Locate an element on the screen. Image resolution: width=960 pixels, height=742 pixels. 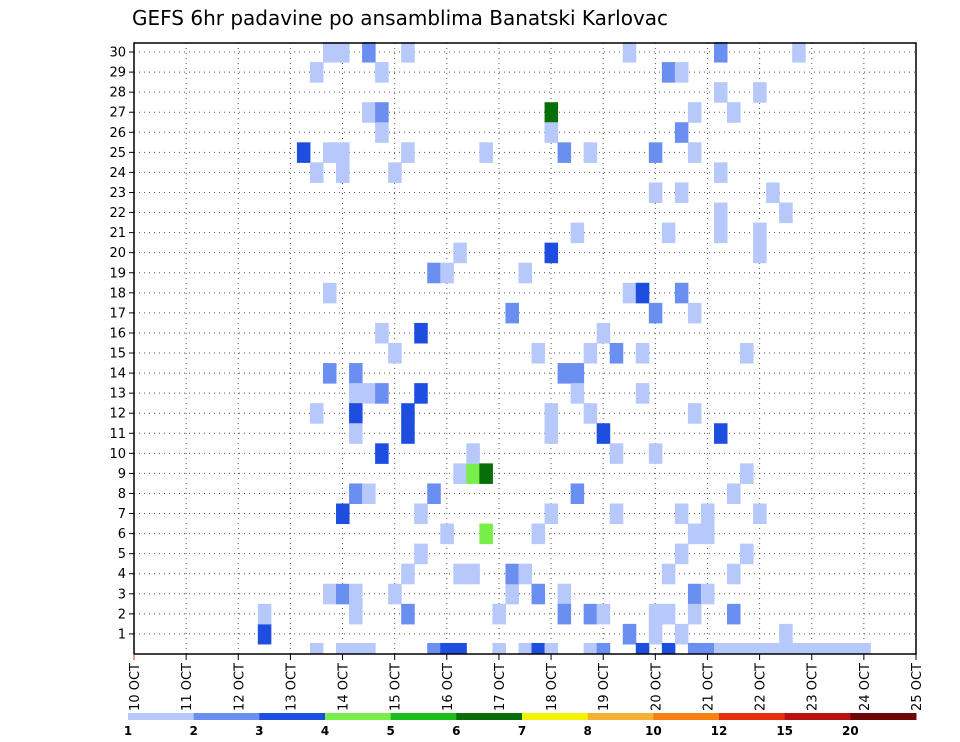
x-tick-label: 25 OCT is located at coordinates (917, 687).